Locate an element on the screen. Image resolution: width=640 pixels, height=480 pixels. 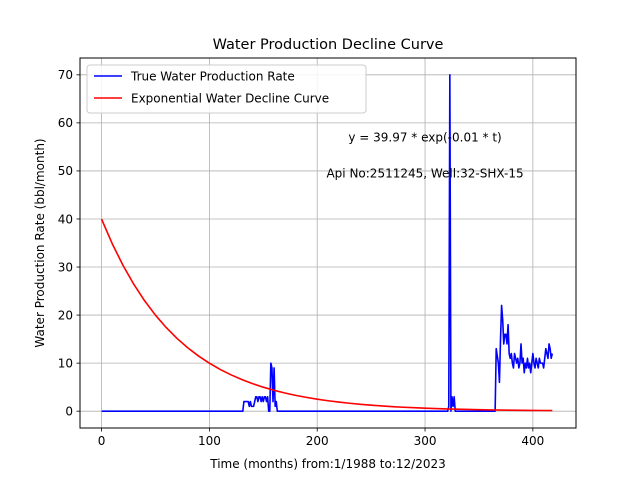
y-tick-label: 50 is located at coordinates (65, 171).